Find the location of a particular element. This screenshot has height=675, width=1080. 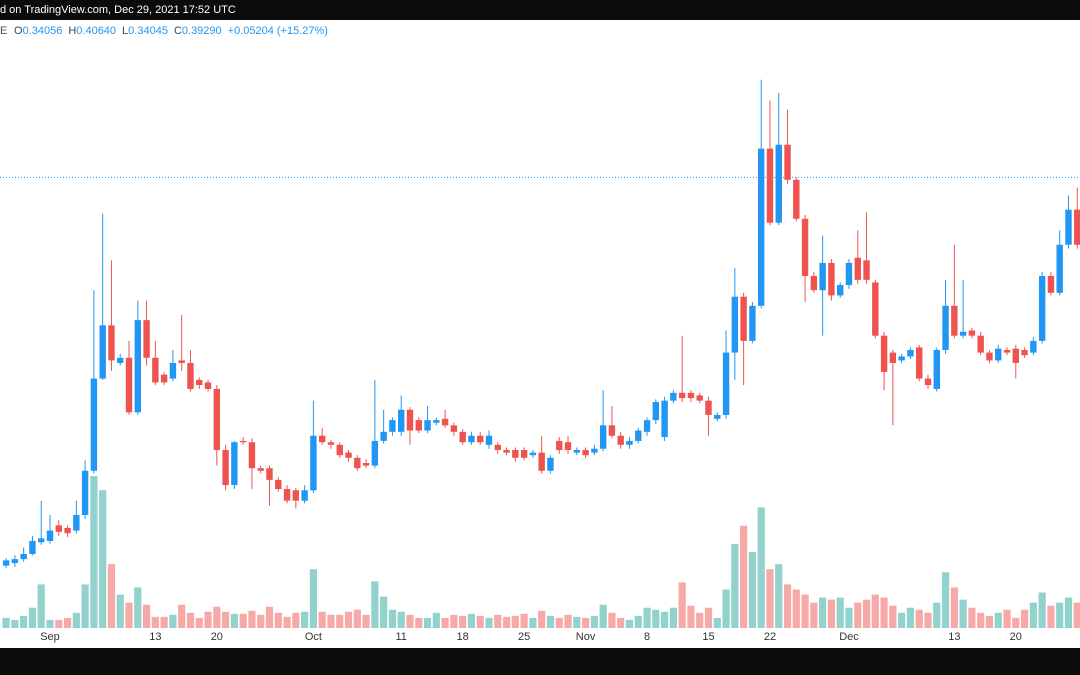

x-tick-label: 22 is located at coordinates (770, 637).